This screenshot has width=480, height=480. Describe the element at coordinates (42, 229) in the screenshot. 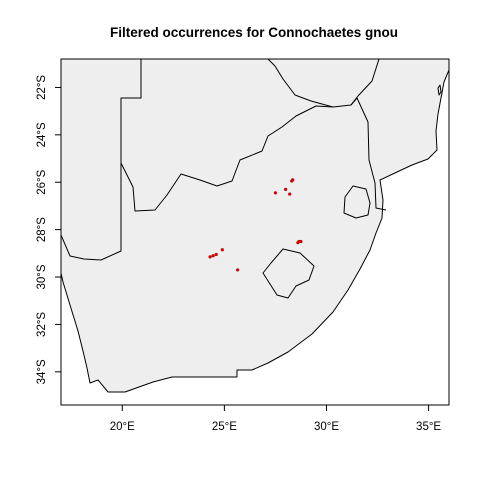

I see `y-tick-label: 28°S` at that location.